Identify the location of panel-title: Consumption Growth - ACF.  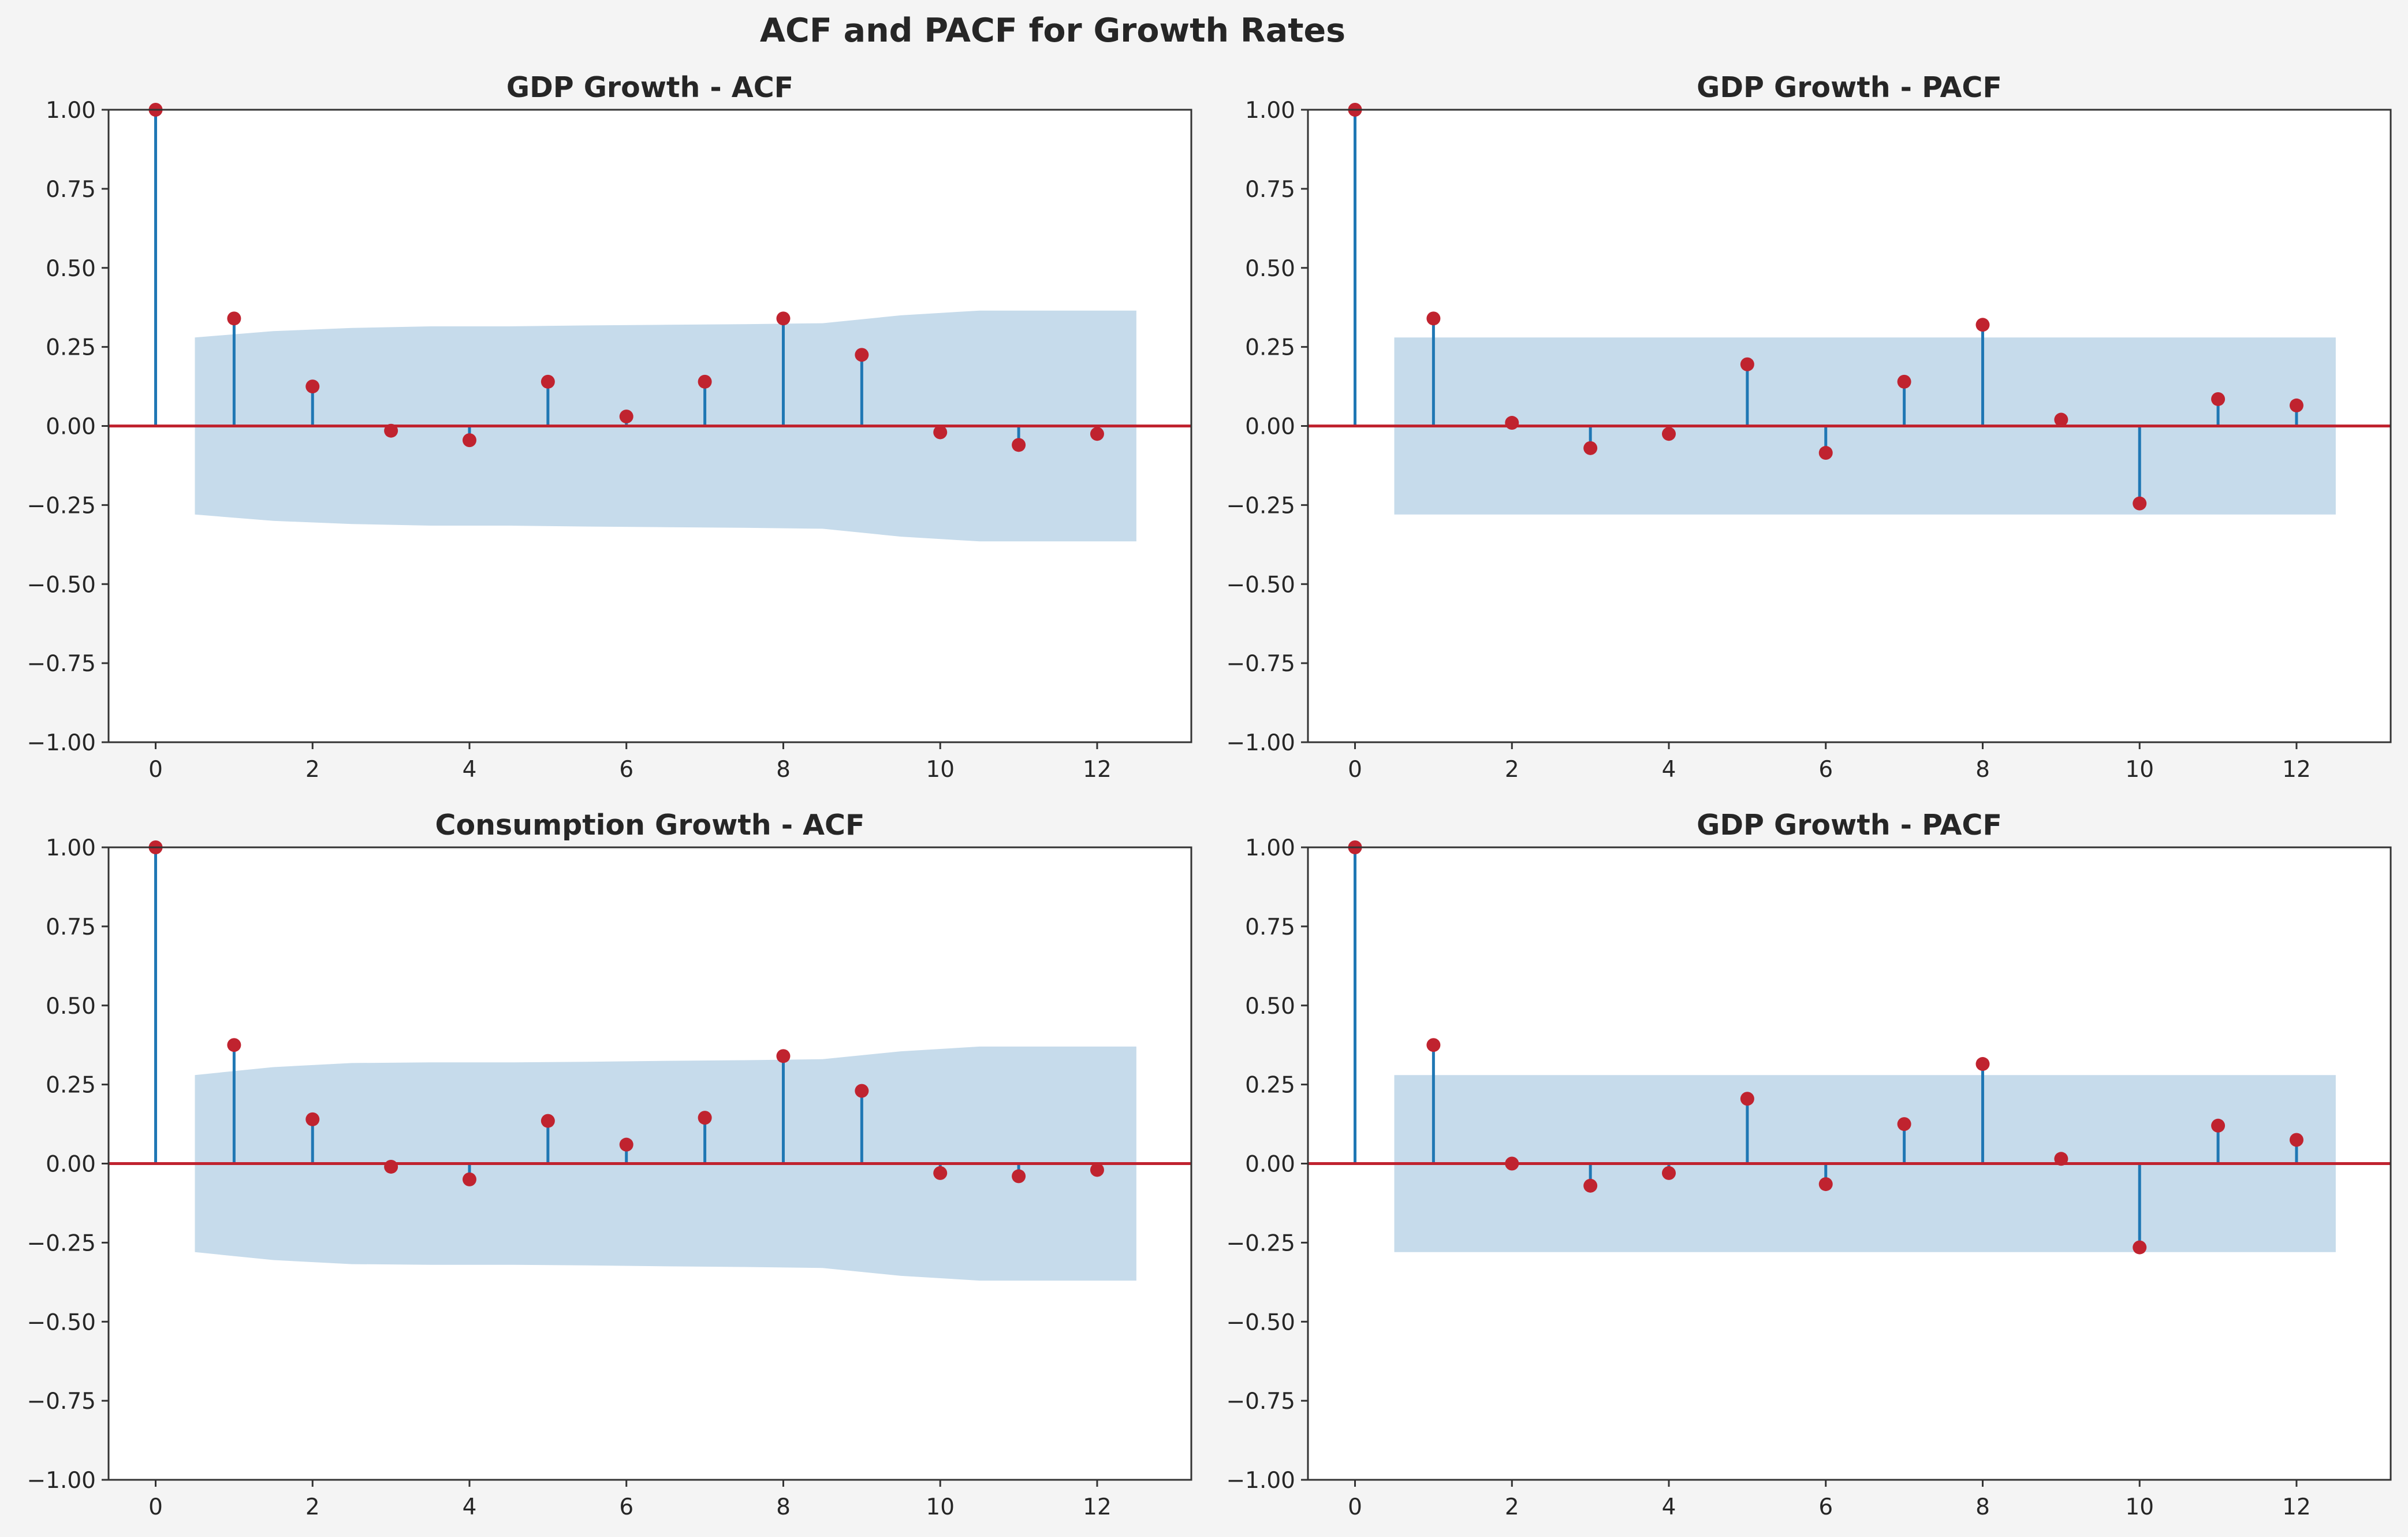
(650, 825).